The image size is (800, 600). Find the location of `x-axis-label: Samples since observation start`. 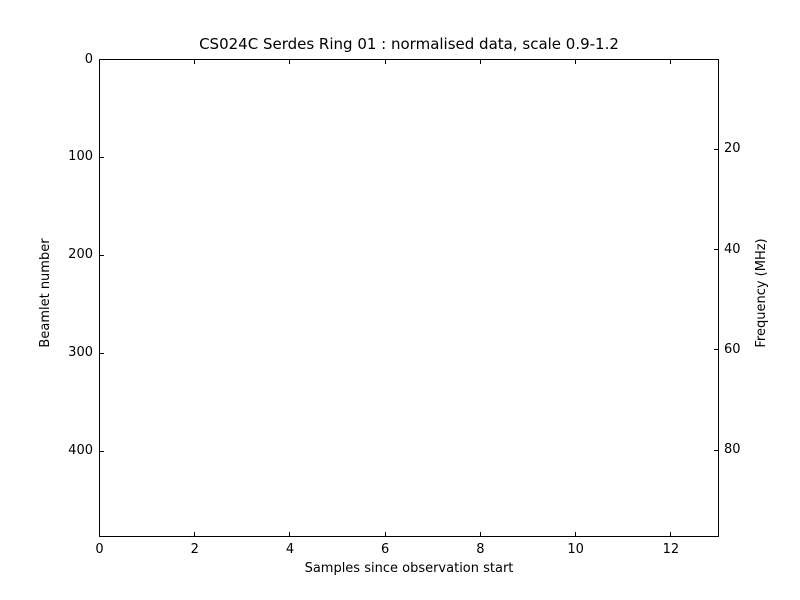

x-axis-label: Samples since observation start is located at coordinates (409, 568).